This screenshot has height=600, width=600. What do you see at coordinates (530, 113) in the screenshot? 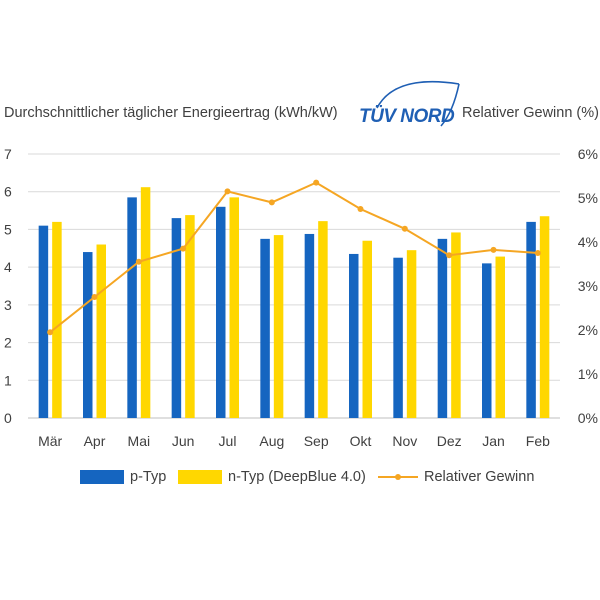
I see `right-axis-title: Relativer Gewinn (%)` at bounding box center [530, 113].